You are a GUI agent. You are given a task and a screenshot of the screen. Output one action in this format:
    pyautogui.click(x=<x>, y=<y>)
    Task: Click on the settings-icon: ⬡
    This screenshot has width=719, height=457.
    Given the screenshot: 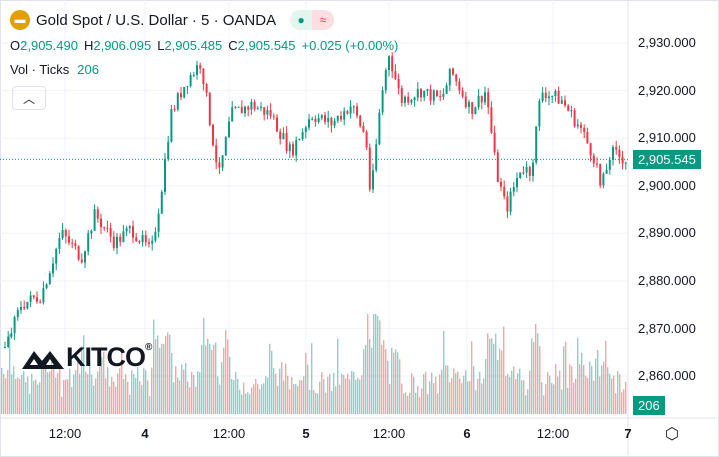 What is the action you would take?
    pyautogui.click(x=672, y=434)
    